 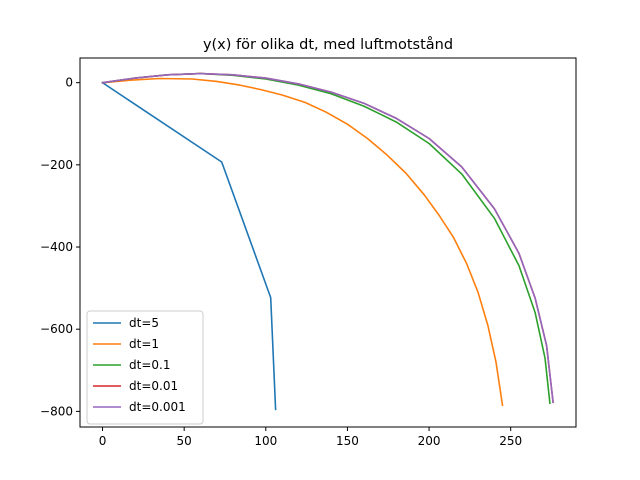 I want to click on y-tick-label: −200, so click(x=56, y=165).